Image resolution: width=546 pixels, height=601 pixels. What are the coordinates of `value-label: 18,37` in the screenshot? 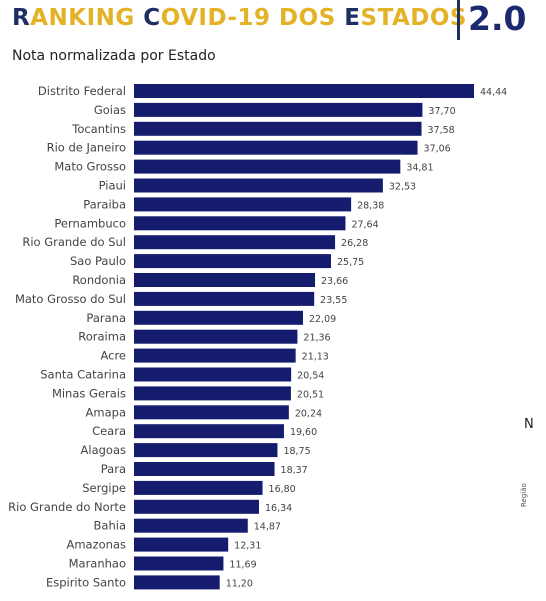 It's located at (294, 470).